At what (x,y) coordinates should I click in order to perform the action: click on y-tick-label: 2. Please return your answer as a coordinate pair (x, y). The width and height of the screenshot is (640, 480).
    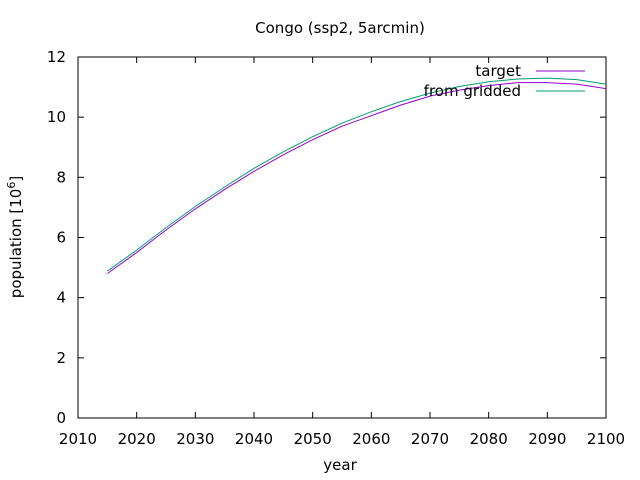
    Looking at the image, I should click on (61, 358).